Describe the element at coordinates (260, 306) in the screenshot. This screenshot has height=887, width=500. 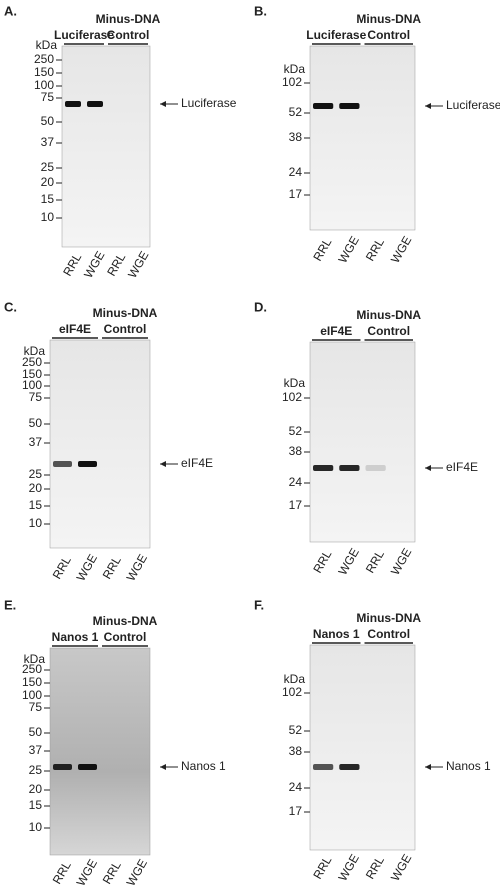
I see `panel-label: D.` at that location.